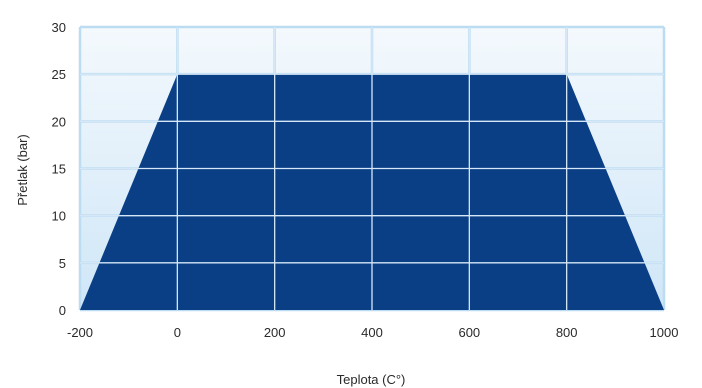 The width and height of the screenshot is (702, 388). What do you see at coordinates (275, 332) in the screenshot?
I see `x-tick-label: 200` at bounding box center [275, 332].